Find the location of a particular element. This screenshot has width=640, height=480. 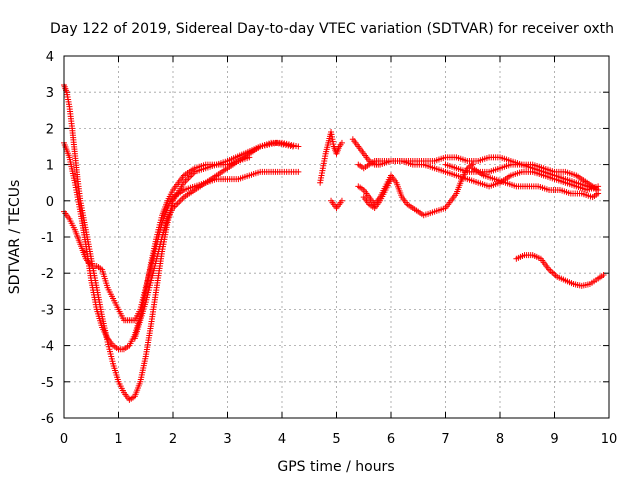

y-tick-label: 4 is located at coordinates (50, 57).